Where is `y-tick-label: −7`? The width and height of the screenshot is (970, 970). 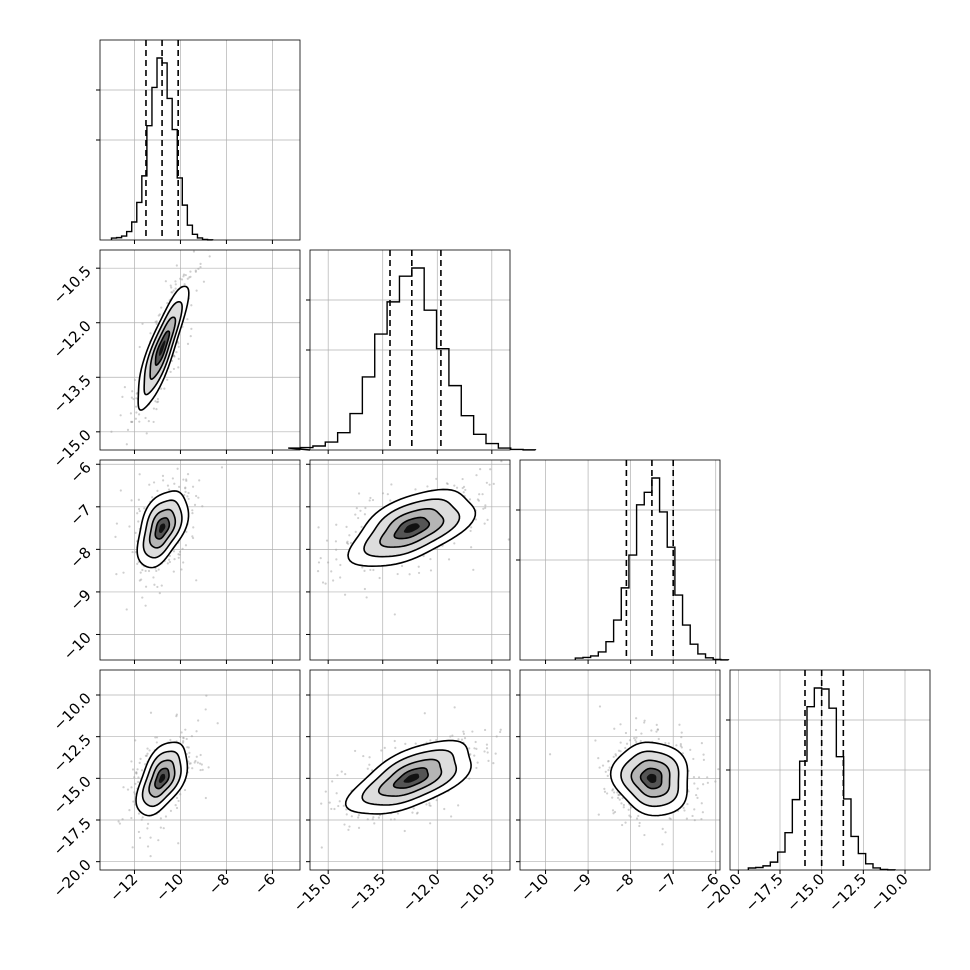
y-tick-label: −7 is located at coordinates (80, 515).